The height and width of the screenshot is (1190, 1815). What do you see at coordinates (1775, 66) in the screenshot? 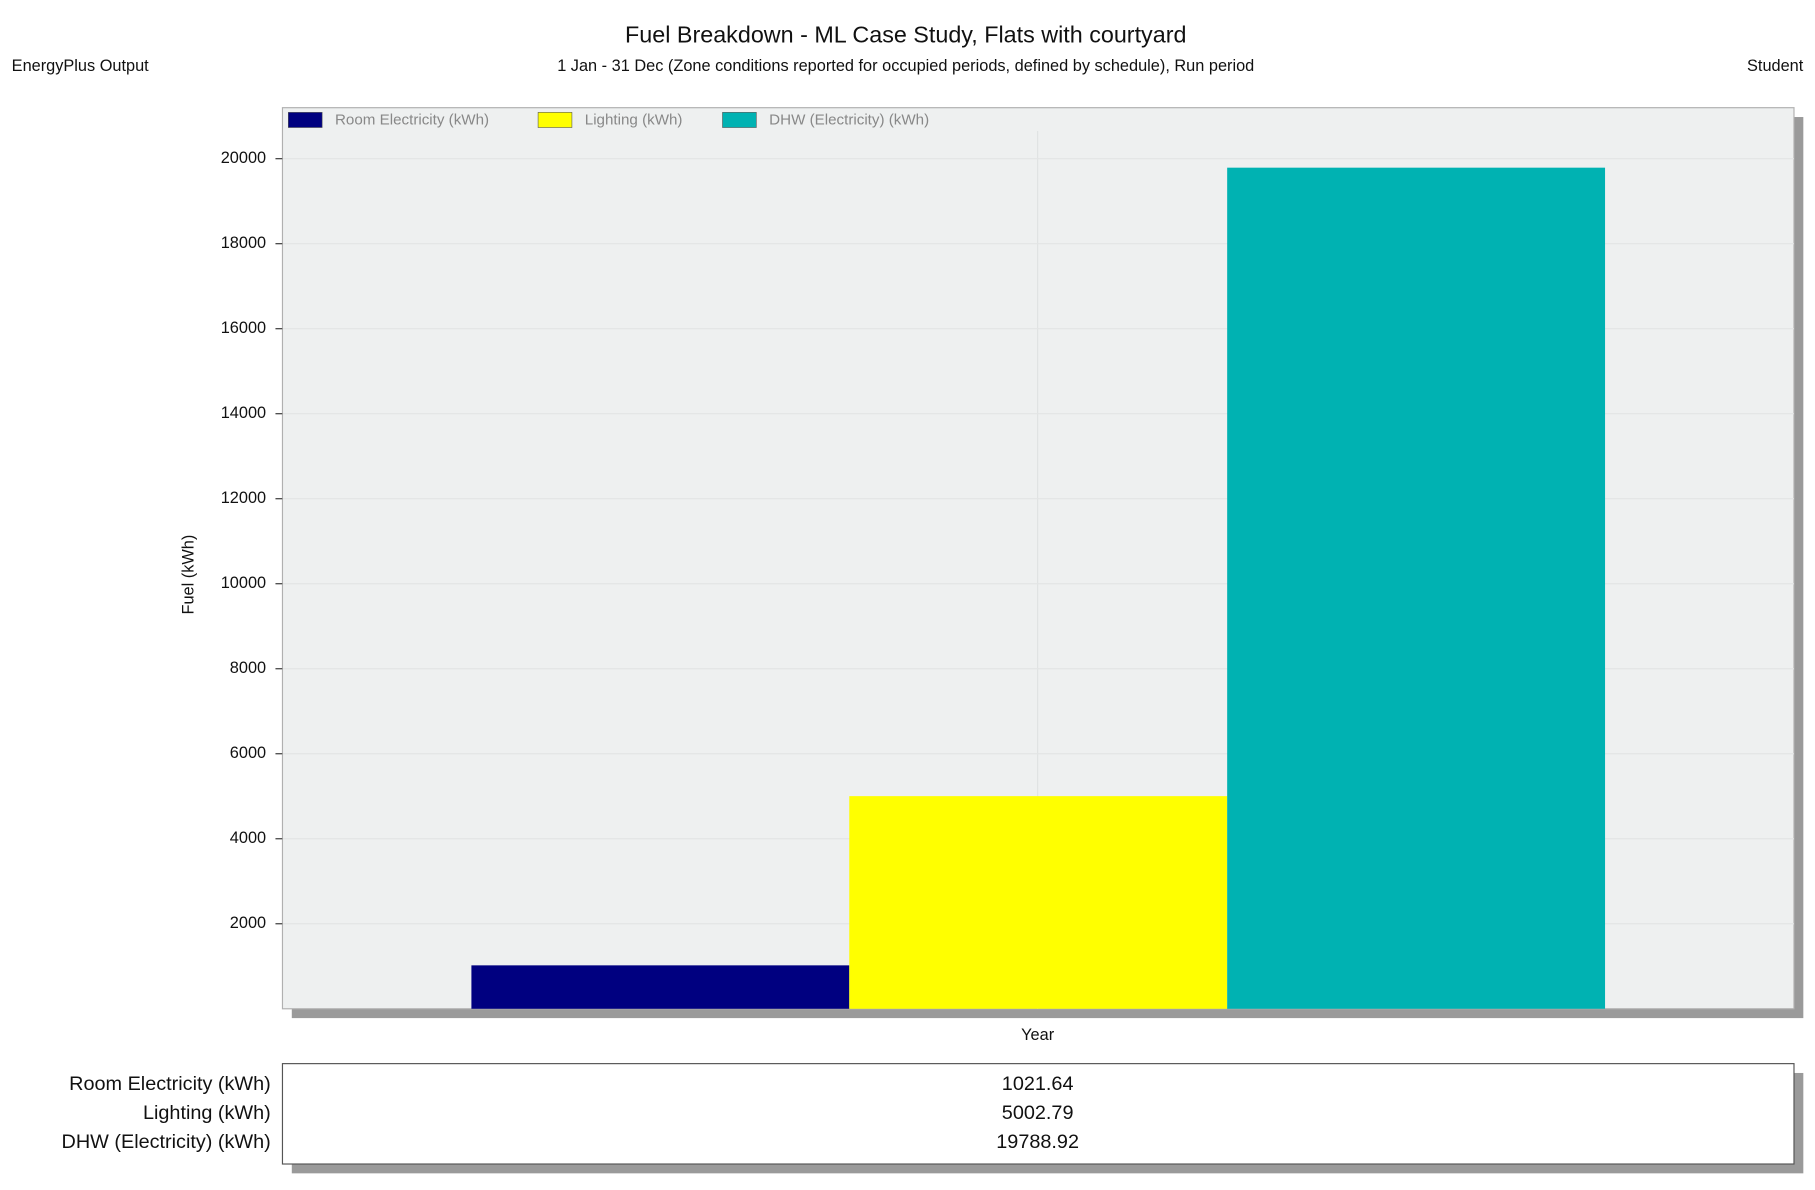
I see `header-right: Student` at bounding box center [1775, 66].